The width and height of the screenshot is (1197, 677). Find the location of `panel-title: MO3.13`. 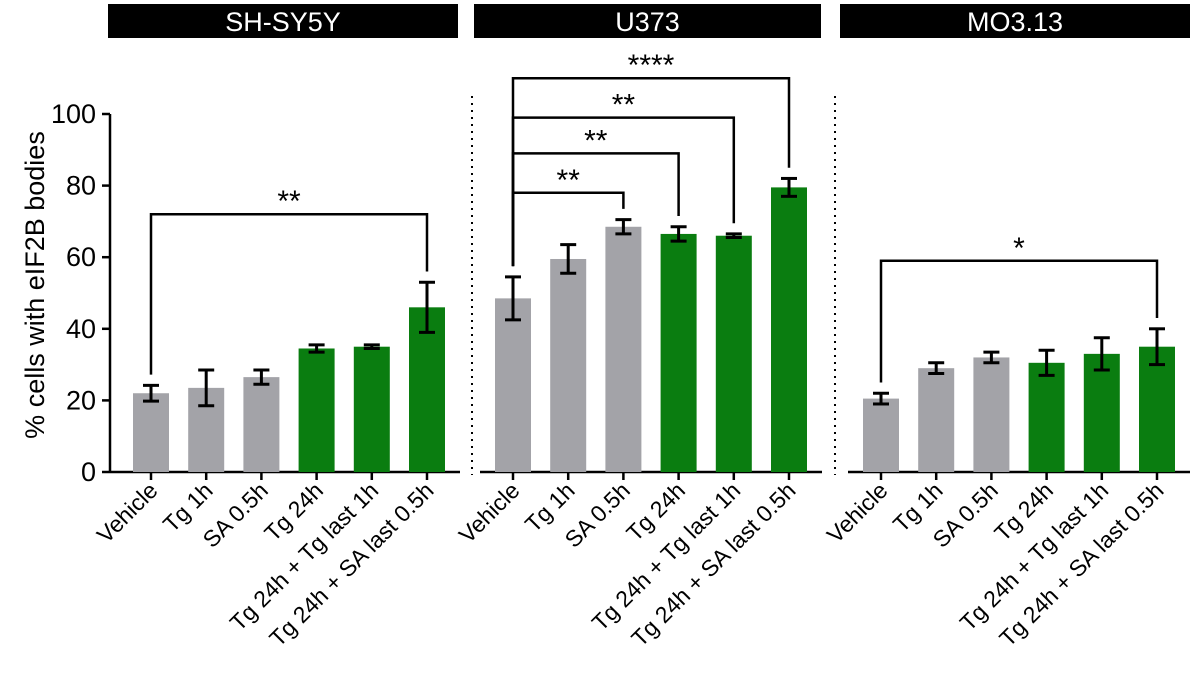

panel-title: MO3.13 is located at coordinates (1015, 22).